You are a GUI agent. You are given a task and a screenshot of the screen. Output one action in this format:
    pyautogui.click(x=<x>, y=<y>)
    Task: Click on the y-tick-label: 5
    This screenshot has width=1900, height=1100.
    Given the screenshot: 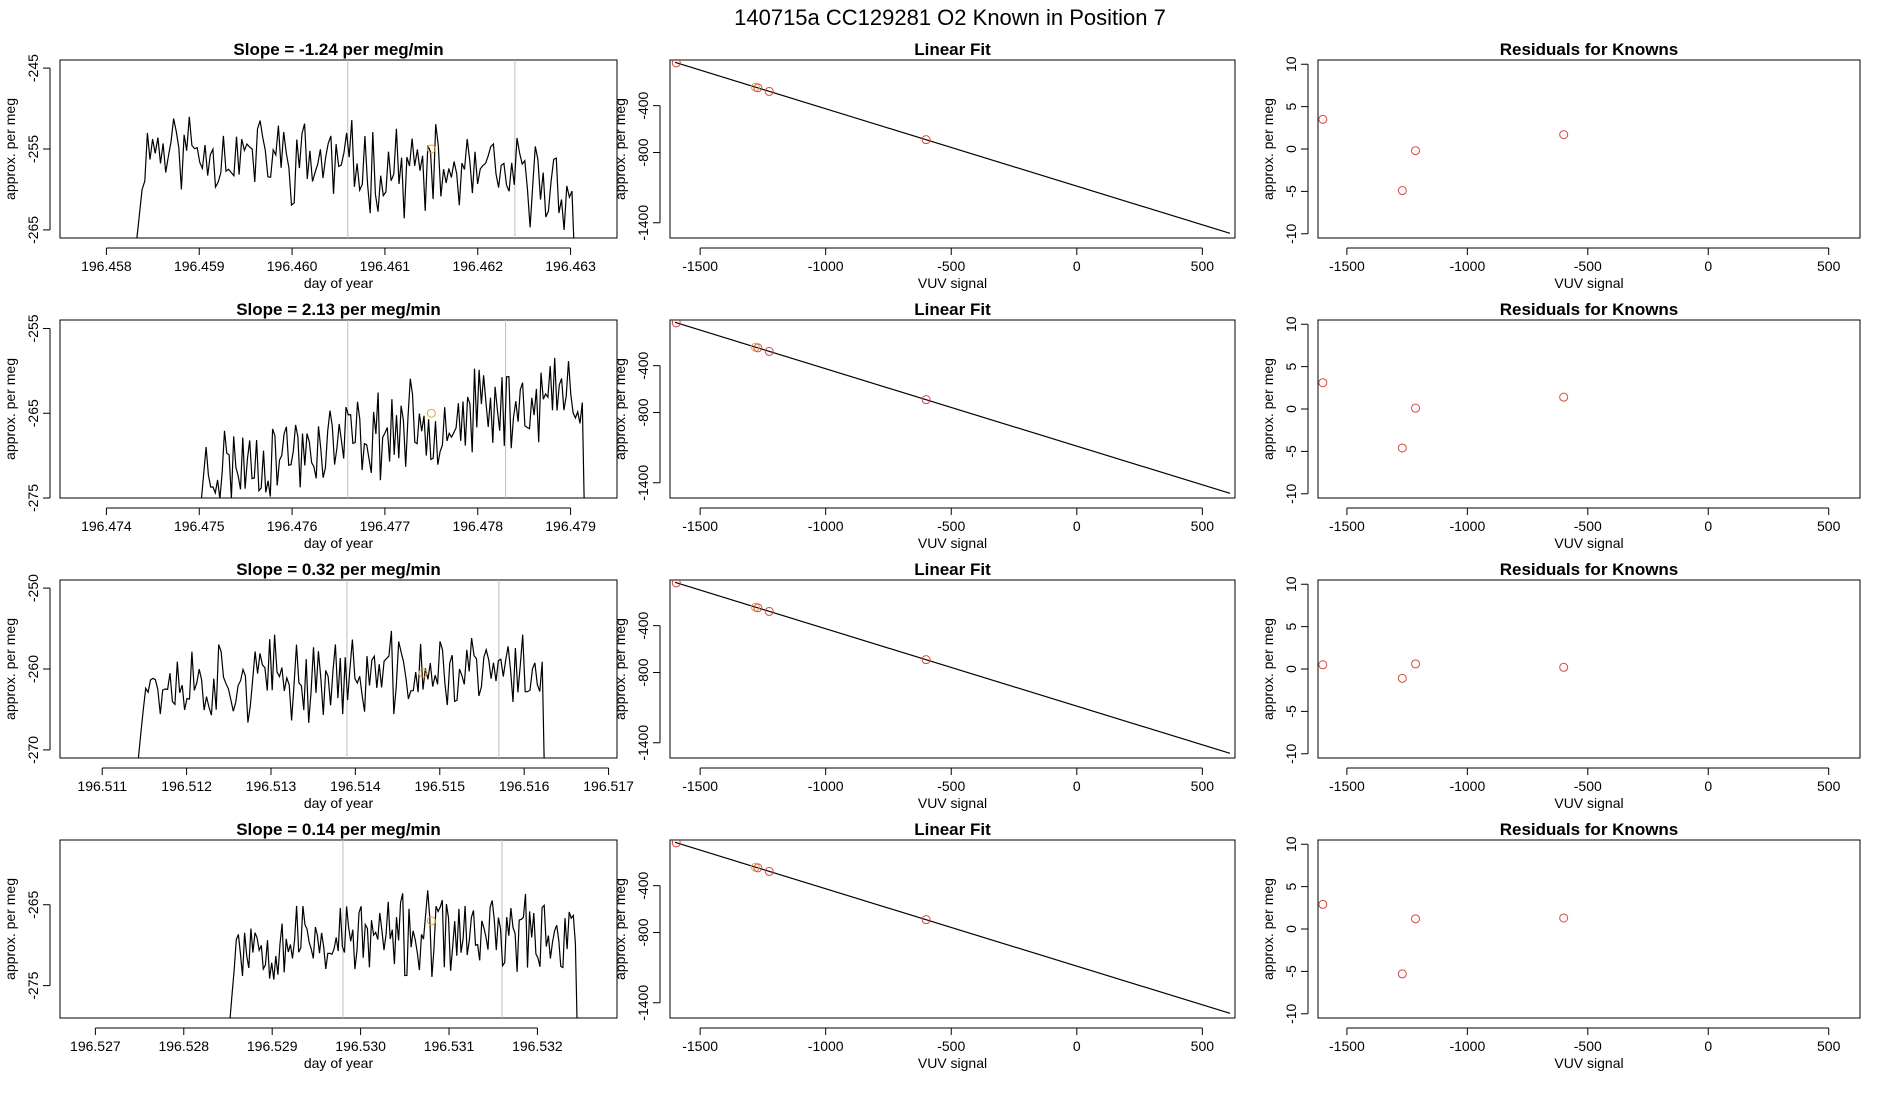 What is the action you would take?
    pyautogui.click(x=1291, y=887)
    